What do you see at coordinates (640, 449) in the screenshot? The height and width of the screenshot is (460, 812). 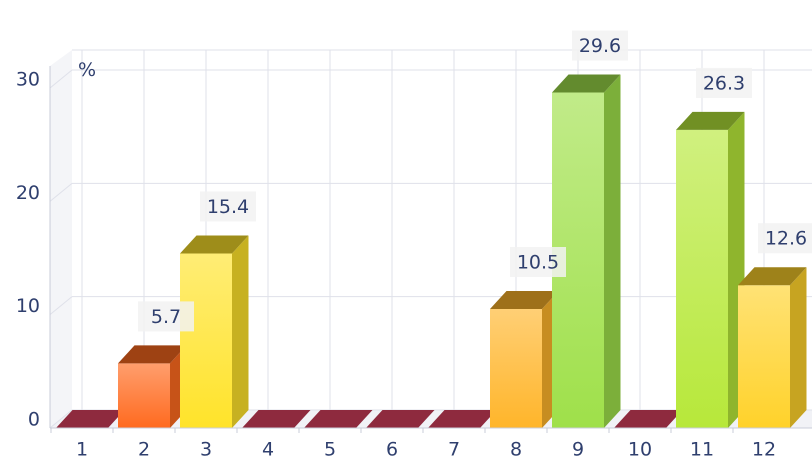 I see `x-tick-label: 10` at bounding box center [640, 449].